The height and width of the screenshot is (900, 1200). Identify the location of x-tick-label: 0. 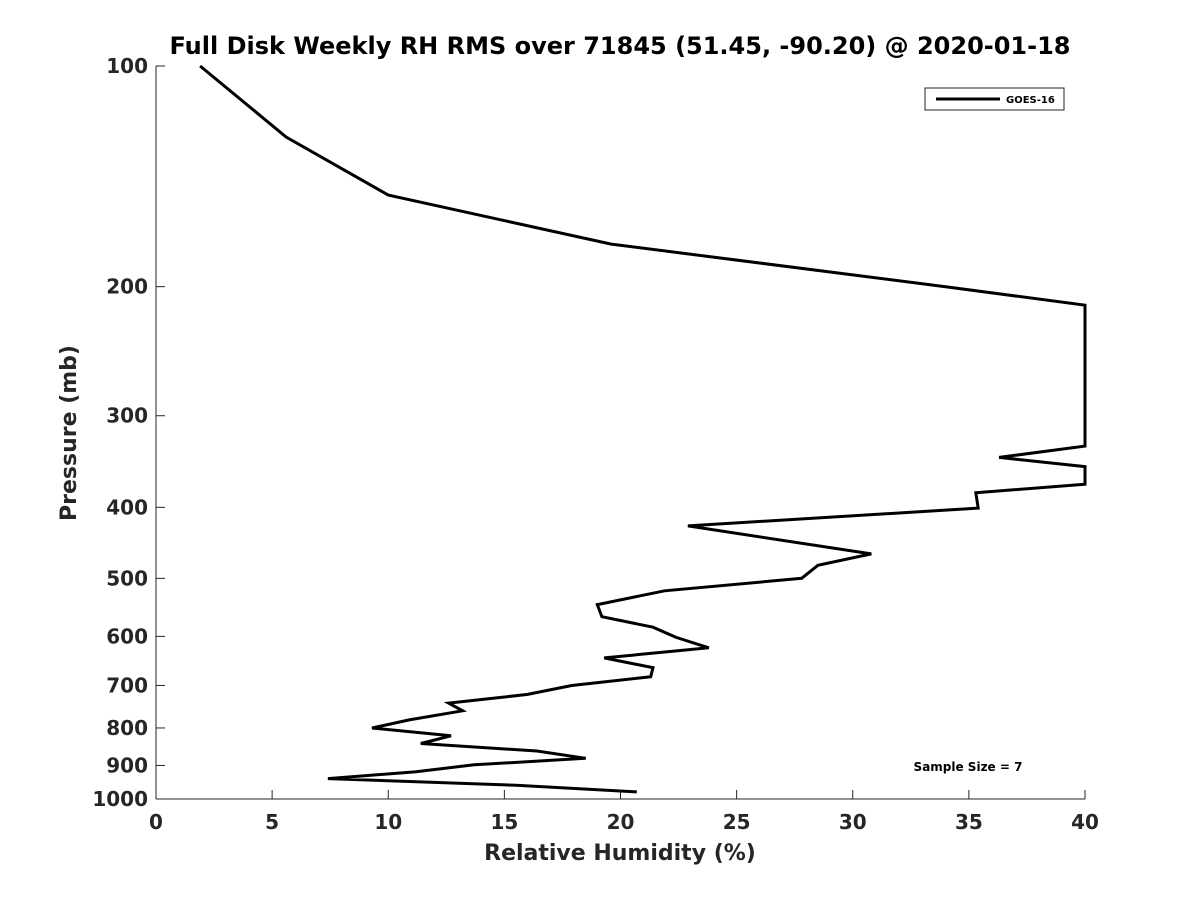
(156, 822).